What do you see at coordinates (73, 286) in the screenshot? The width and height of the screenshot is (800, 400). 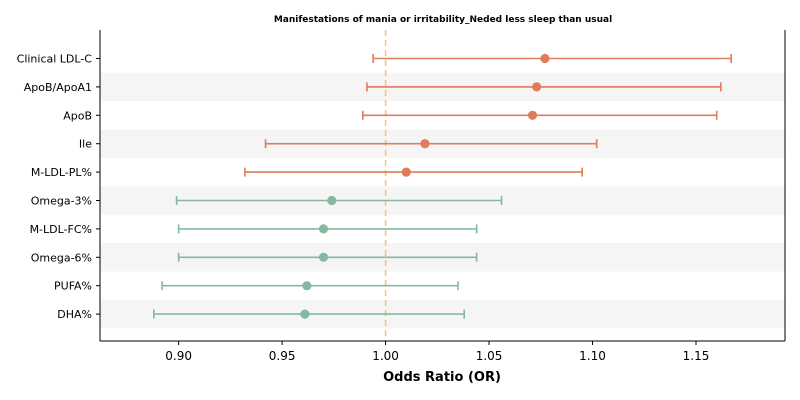 I see `y-tick-label: PUFA%` at bounding box center [73, 286].